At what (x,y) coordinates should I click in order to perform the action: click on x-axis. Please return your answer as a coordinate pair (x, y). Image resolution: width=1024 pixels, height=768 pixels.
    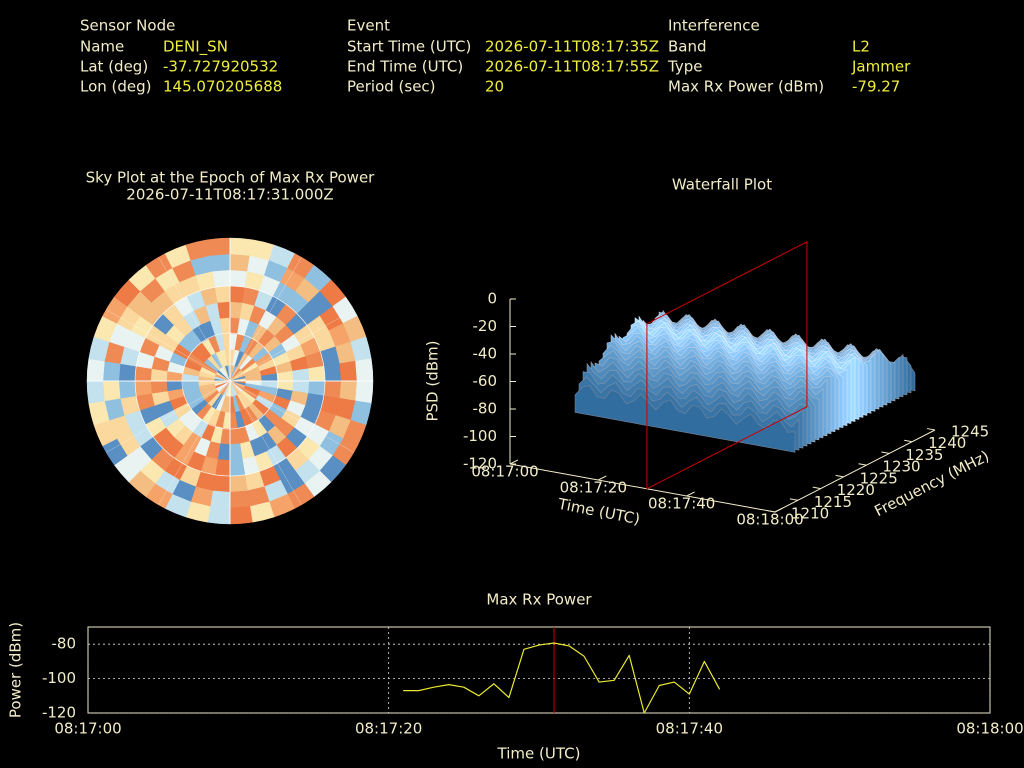
    Looking at the image, I should click on (642, 488).